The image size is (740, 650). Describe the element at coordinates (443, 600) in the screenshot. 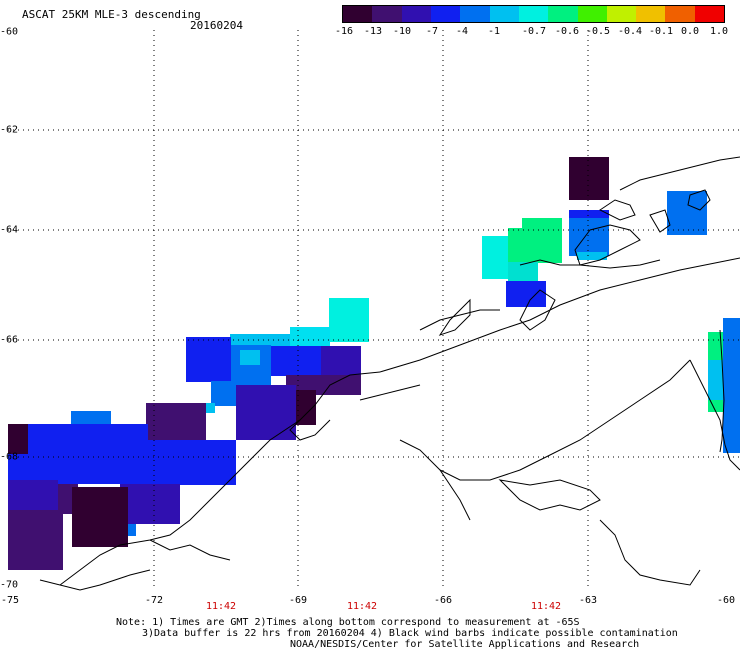

I see `lon-label: -66` at that location.